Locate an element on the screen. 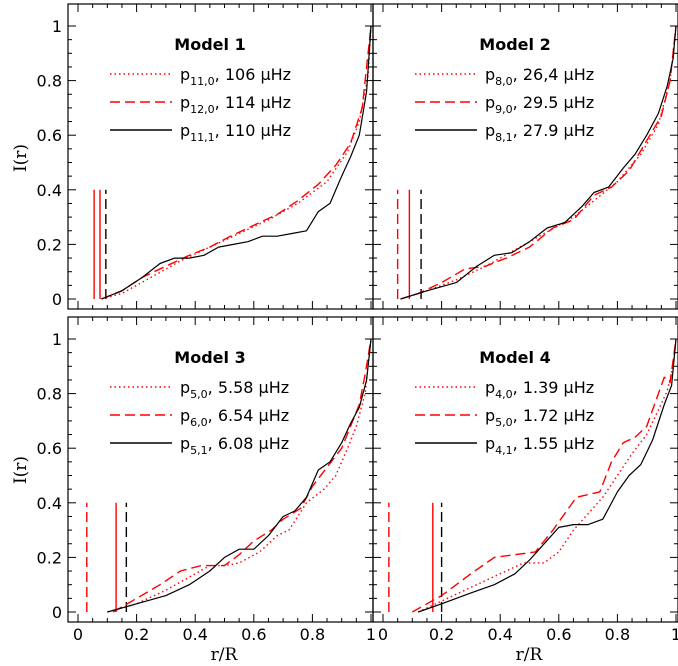  y-axis-label-top: I(r) is located at coordinates (21, 158).